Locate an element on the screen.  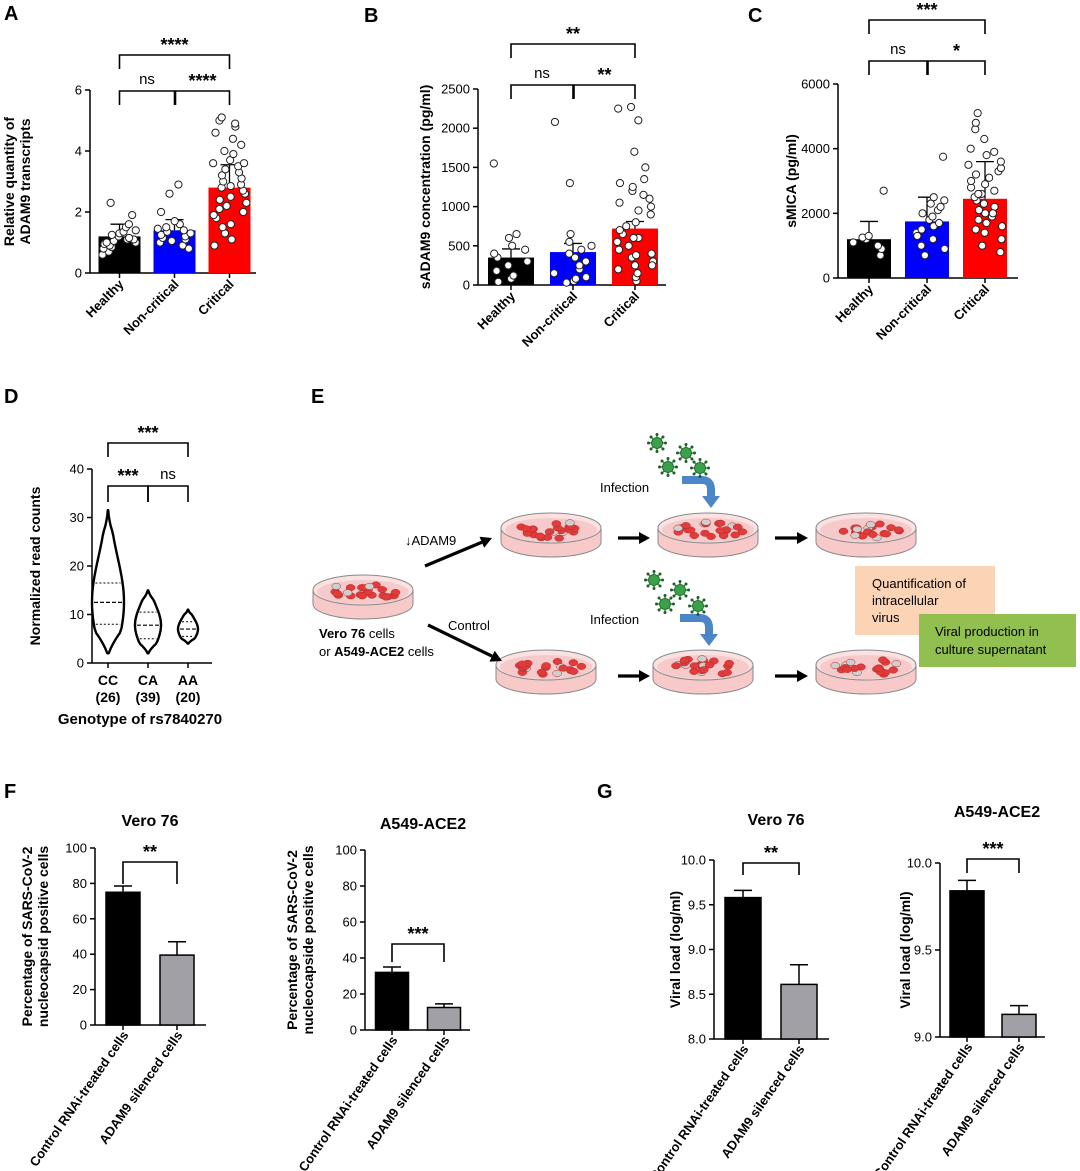
virus-icon is located at coordinates (680, 590).